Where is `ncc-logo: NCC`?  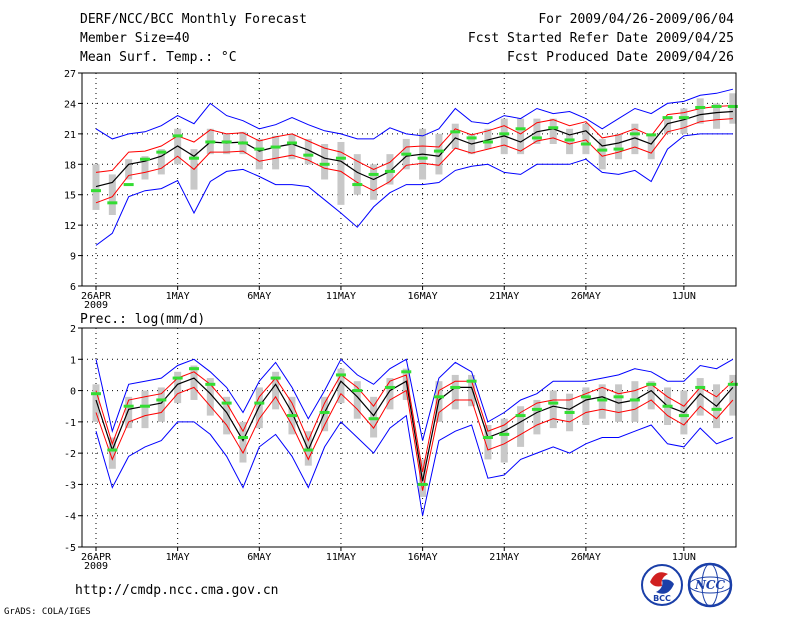 ncc-logo: NCC is located at coordinates (710, 585).